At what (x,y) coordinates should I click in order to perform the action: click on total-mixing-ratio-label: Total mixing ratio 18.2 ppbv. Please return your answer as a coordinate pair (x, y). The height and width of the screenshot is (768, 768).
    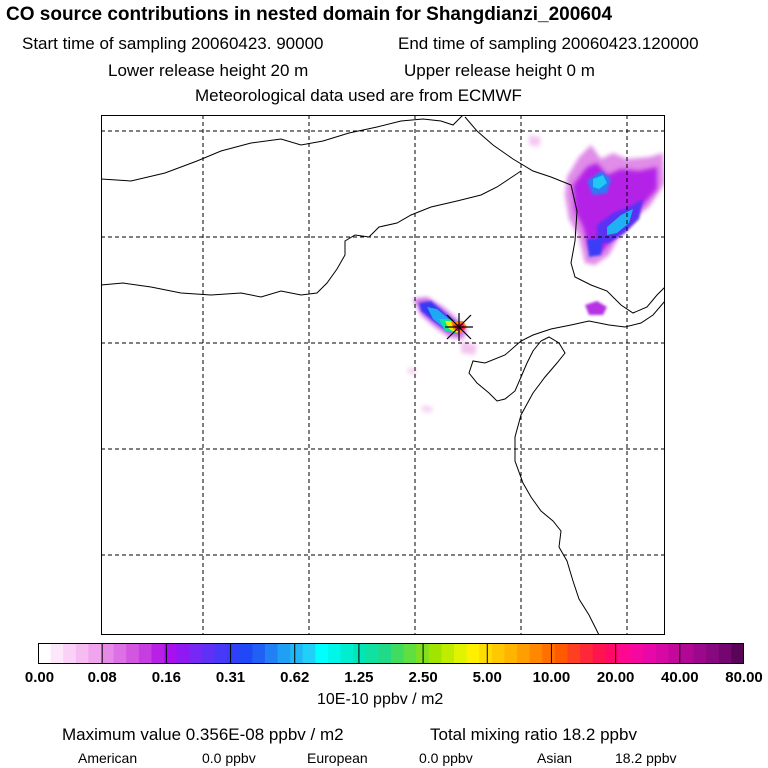
    Looking at the image, I should click on (533, 734).